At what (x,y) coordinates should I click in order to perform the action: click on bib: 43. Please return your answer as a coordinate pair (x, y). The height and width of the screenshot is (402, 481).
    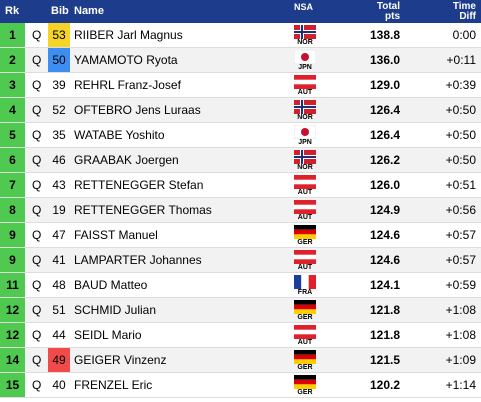
    Looking at the image, I should click on (59, 185).